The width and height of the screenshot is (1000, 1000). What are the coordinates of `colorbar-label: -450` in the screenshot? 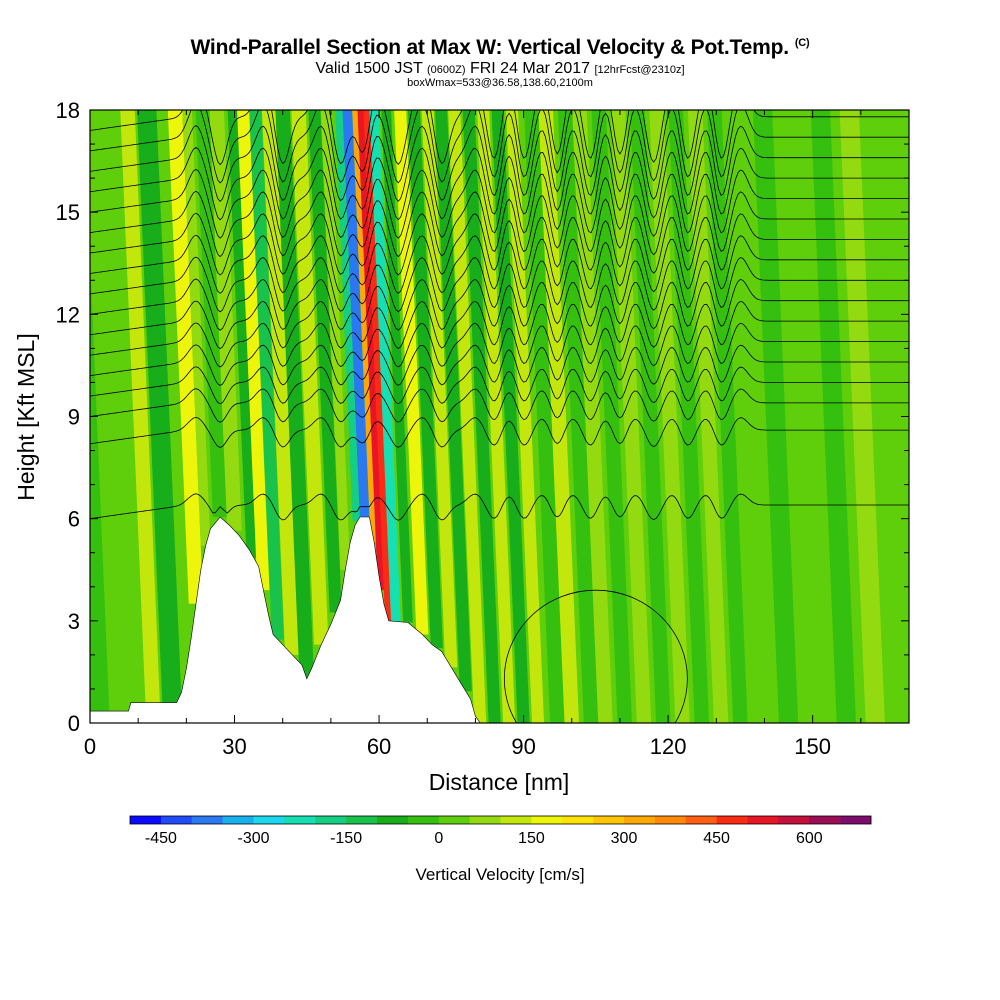 It's located at (161, 838).